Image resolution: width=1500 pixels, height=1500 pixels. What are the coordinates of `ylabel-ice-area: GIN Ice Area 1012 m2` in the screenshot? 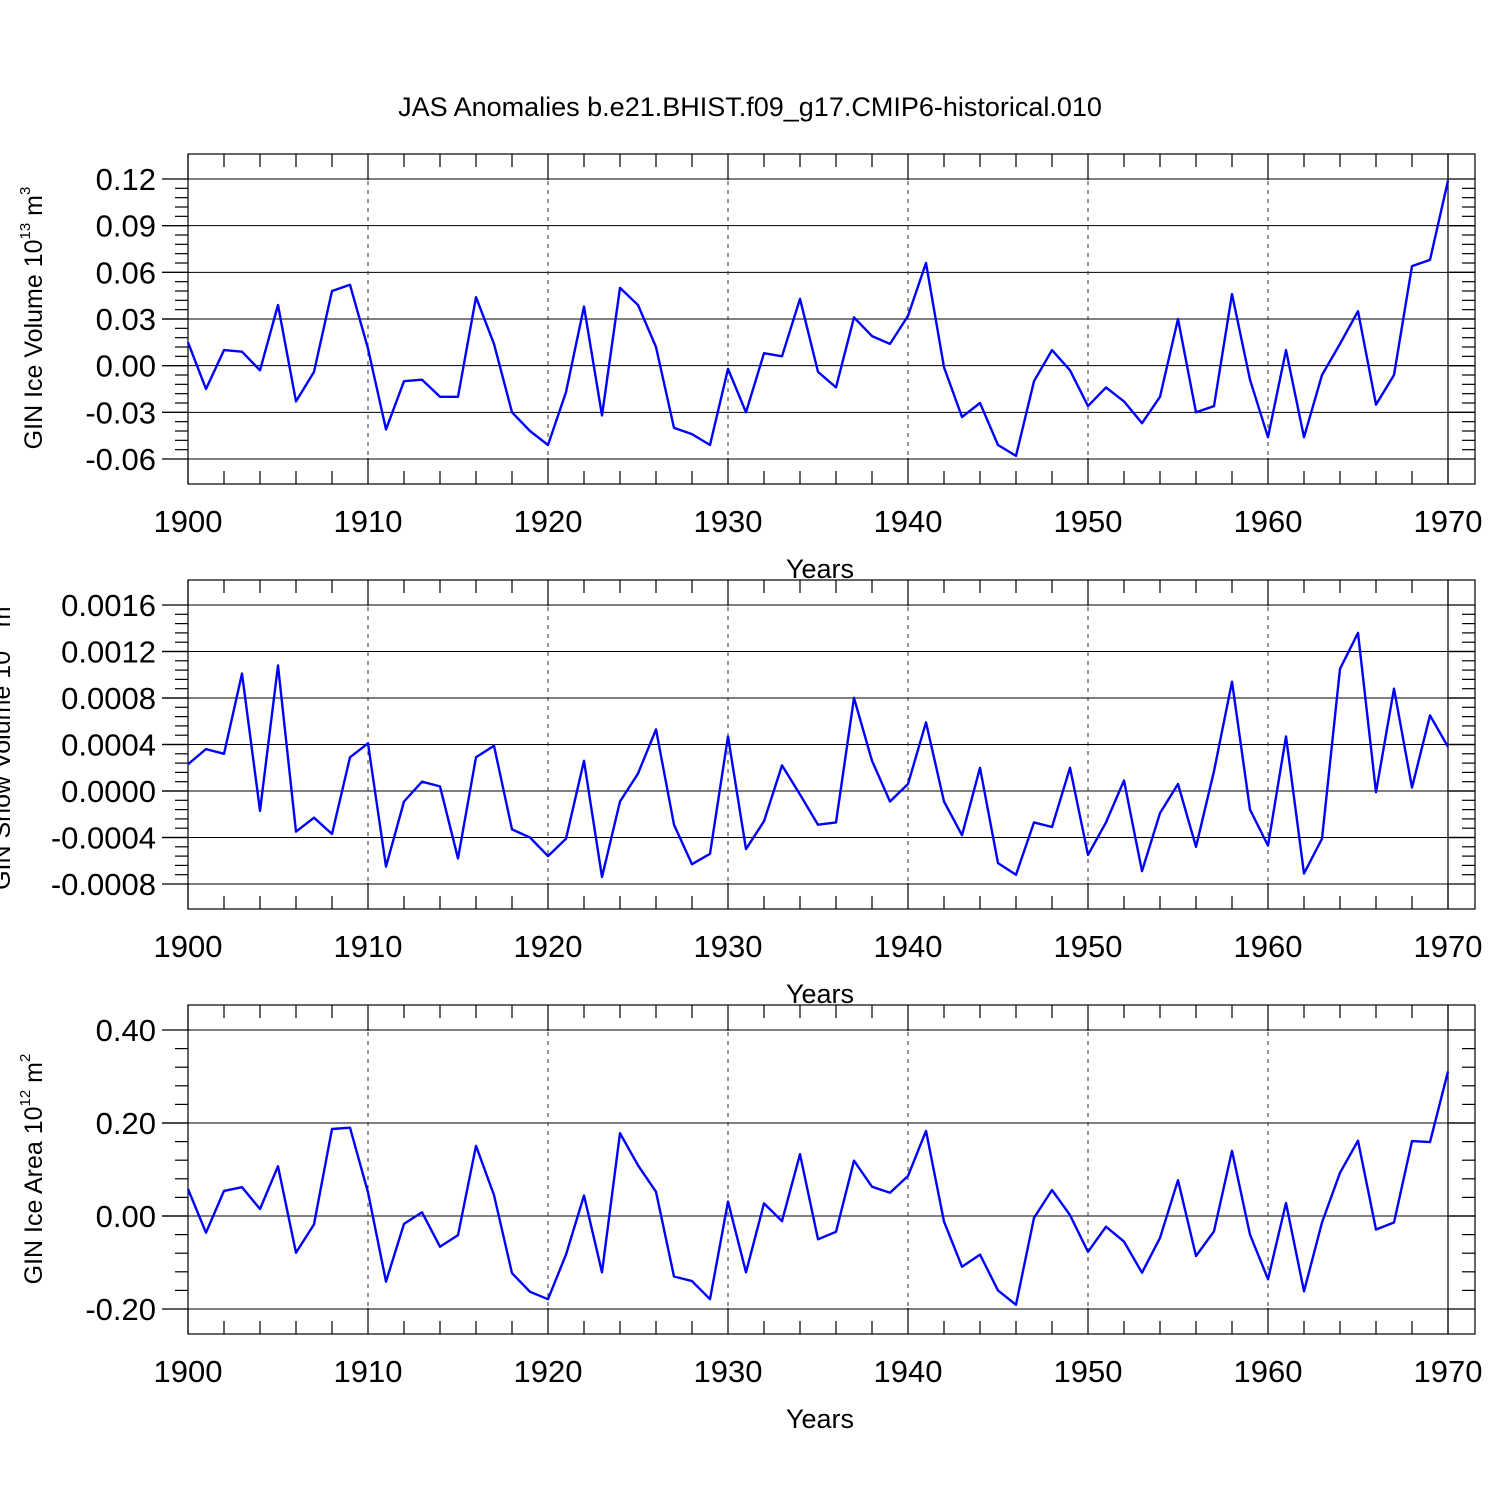 It's located at (32, 1169).